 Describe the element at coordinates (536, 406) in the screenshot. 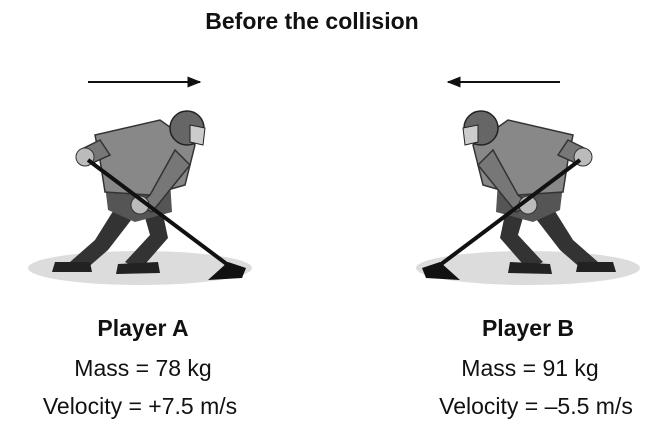

I see `player-b-velocity: Velocity = –5.5 m/s` at that location.